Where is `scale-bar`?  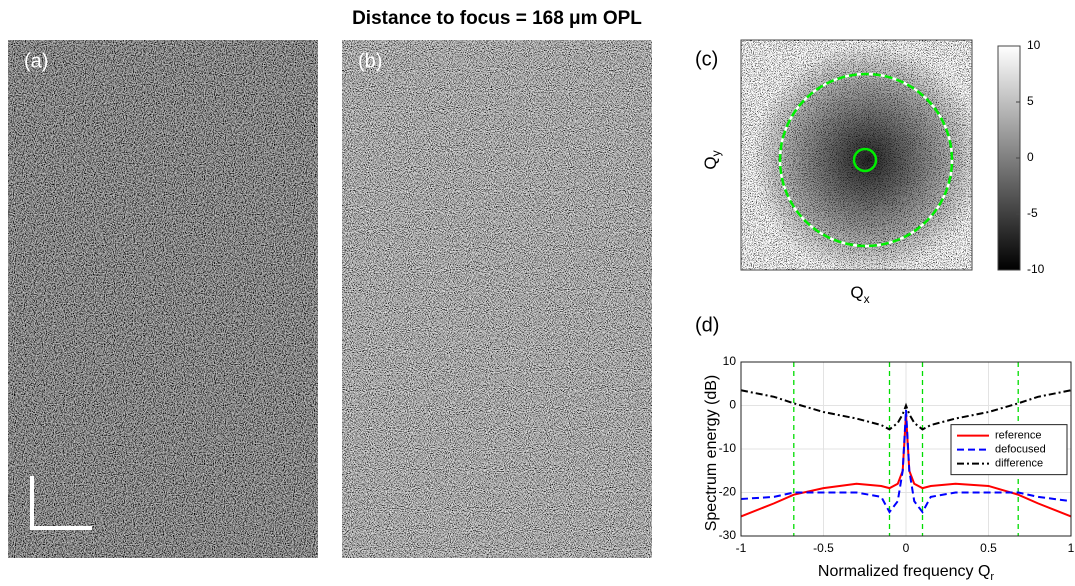 scale-bar is located at coordinates (61, 503).